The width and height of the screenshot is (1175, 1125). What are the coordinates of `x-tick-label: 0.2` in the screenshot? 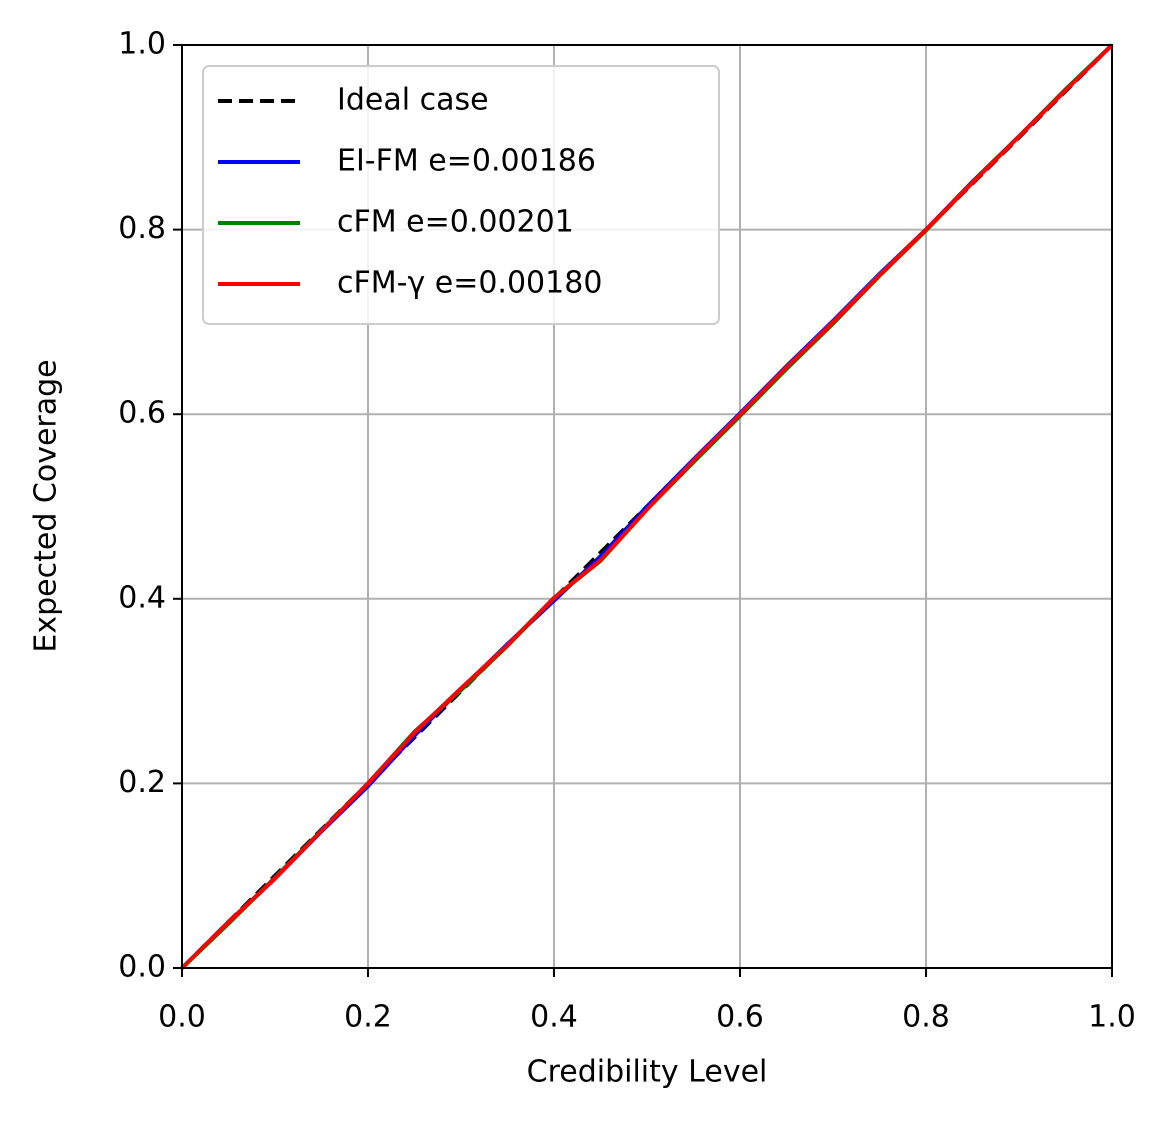 It's located at (368, 1017).